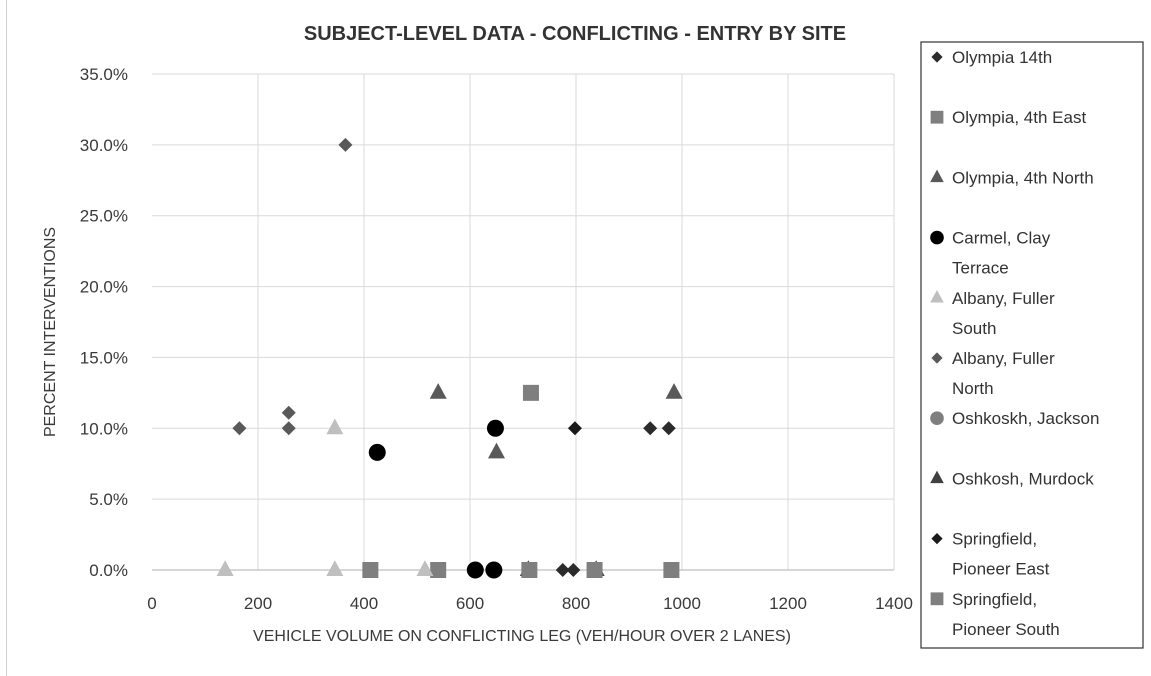 The image size is (1151, 676). What do you see at coordinates (1002, 57) in the screenshot?
I see `legend-label: Olympia 14th` at bounding box center [1002, 57].